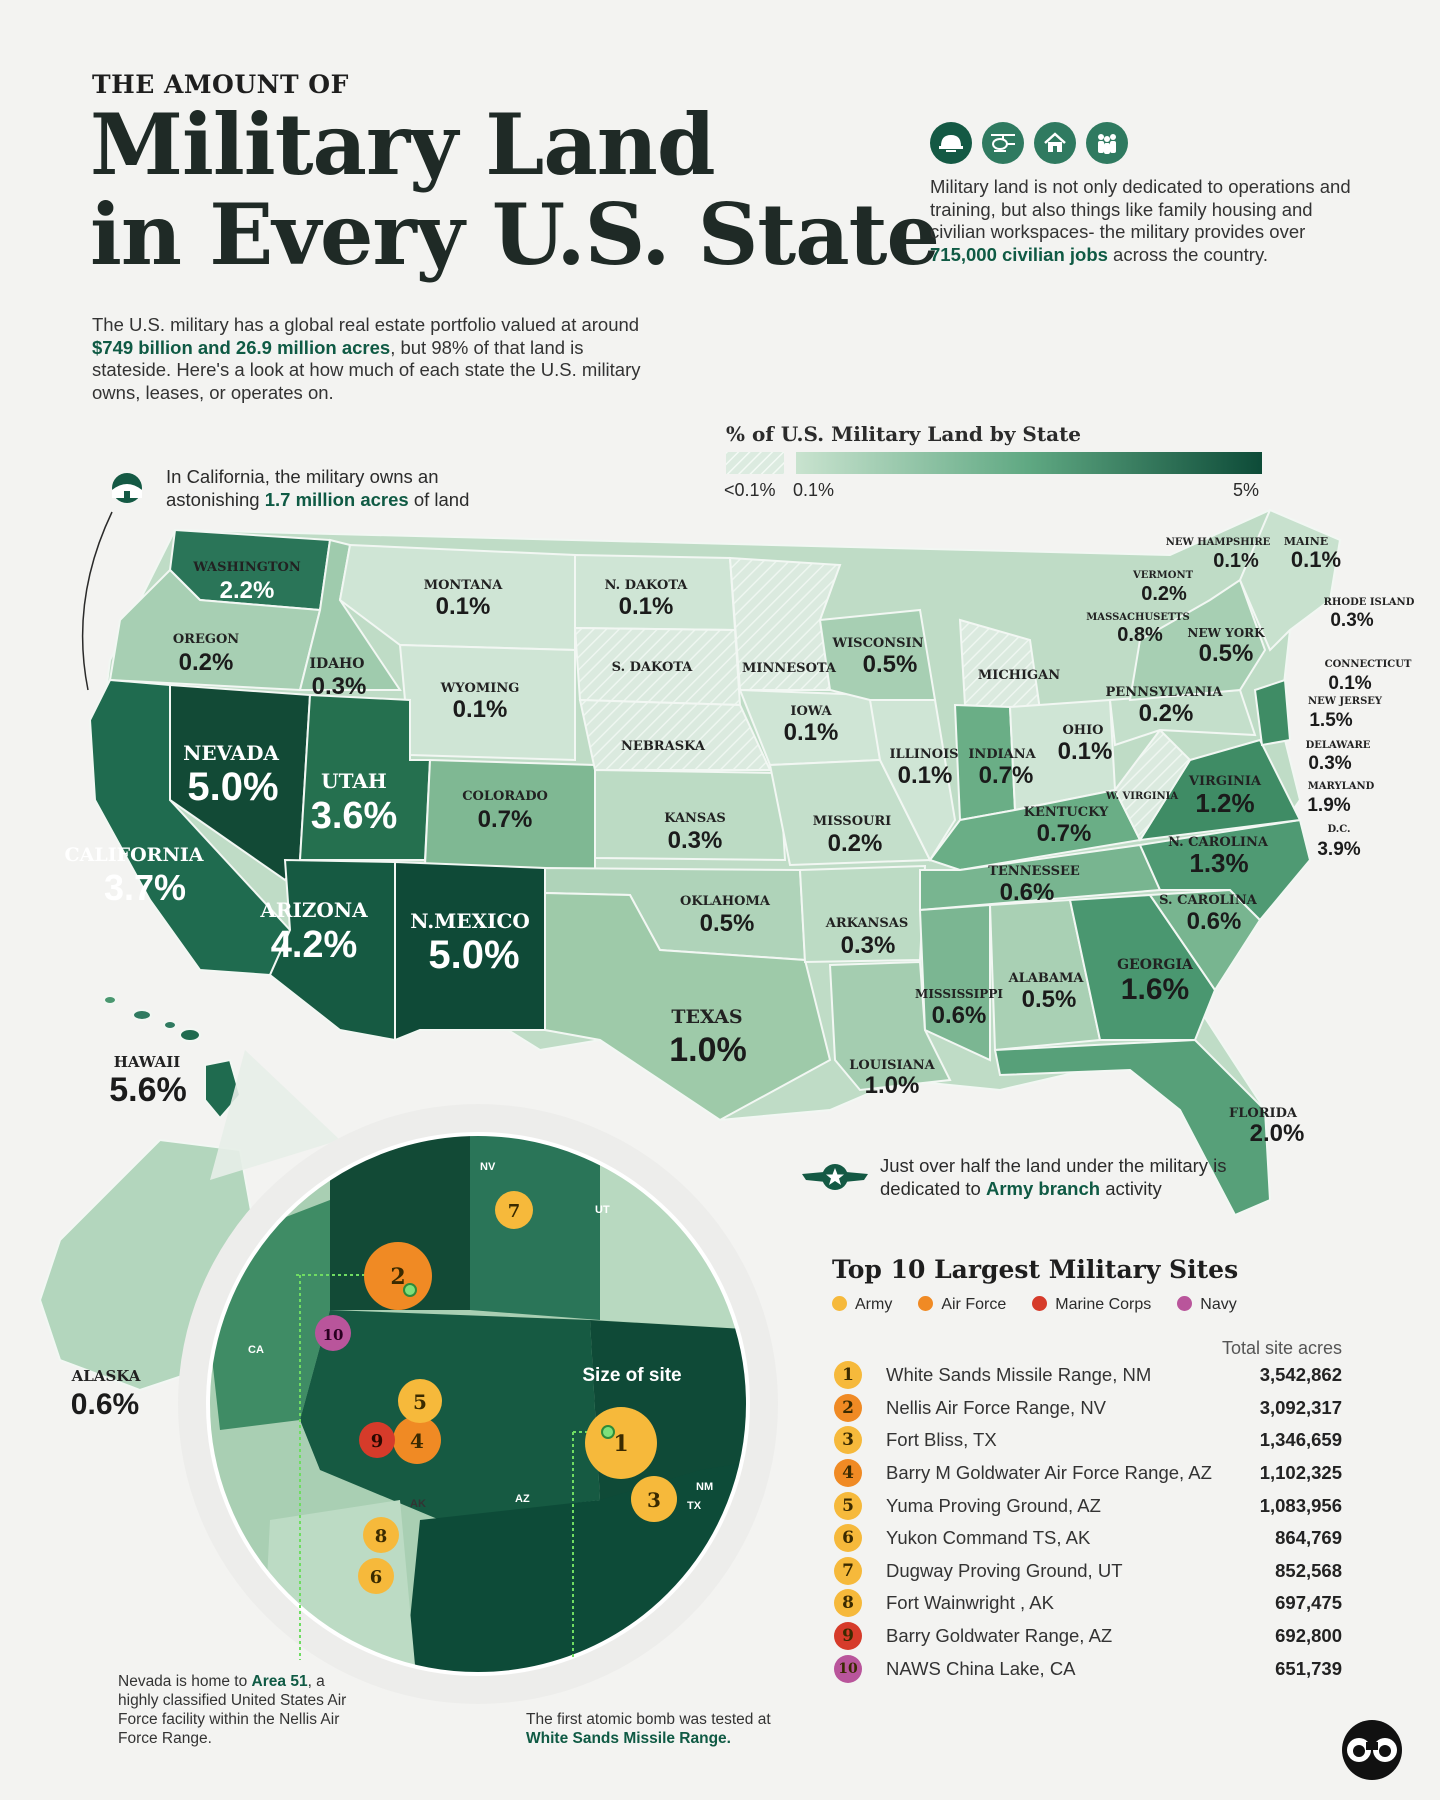 The image size is (1440, 1800). Describe the element at coordinates (1163, 575) in the screenshot. I see `label-vermont-name: VERMONT` at that location.